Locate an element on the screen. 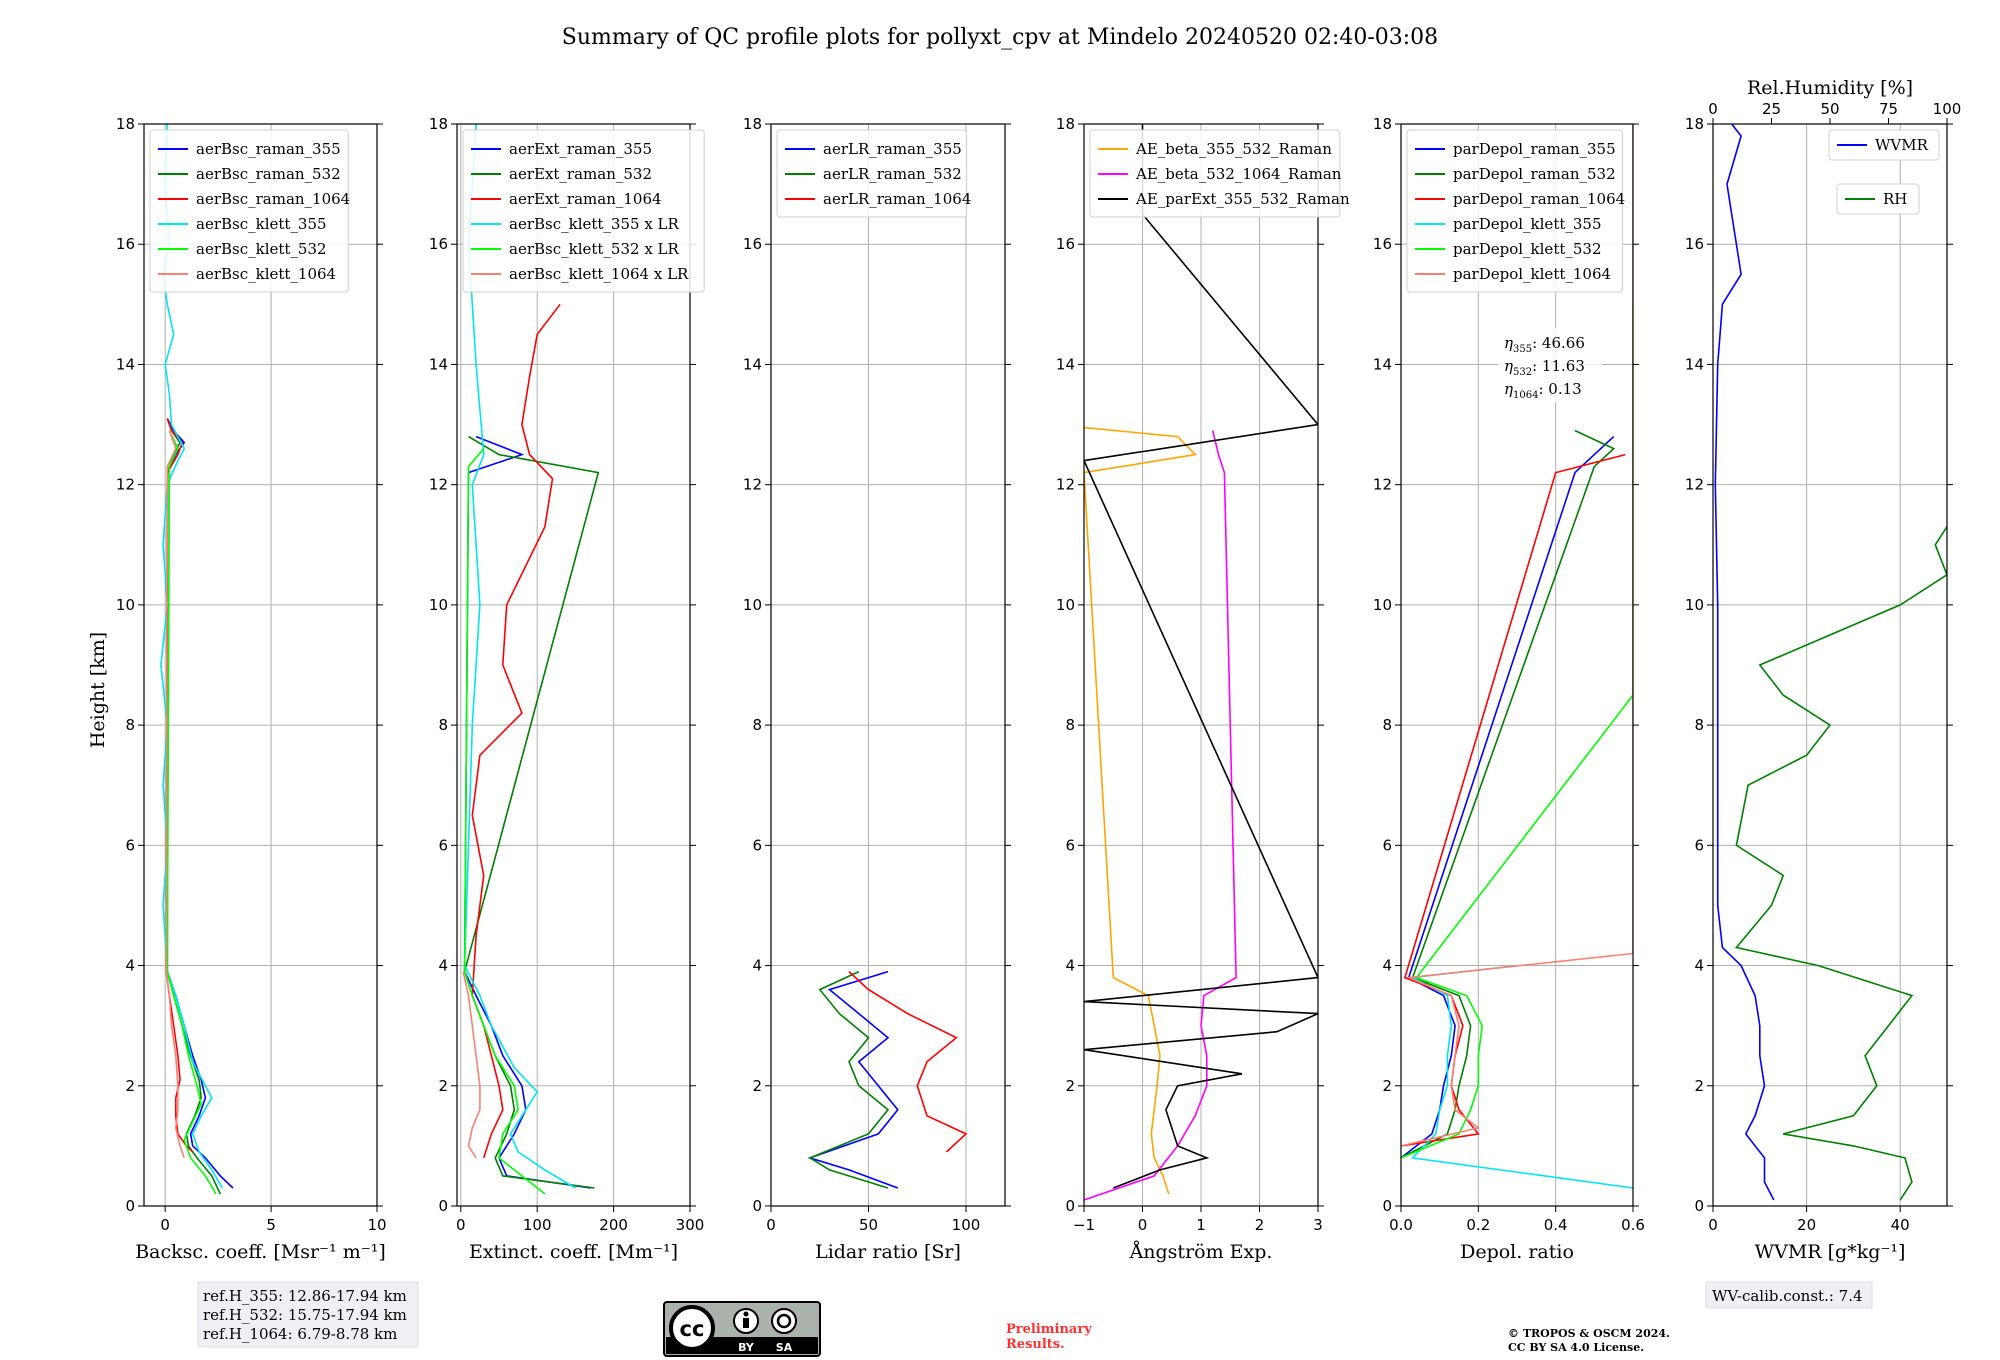  x-tick-label: 0.6 is located at coordinates (1633, 1225).